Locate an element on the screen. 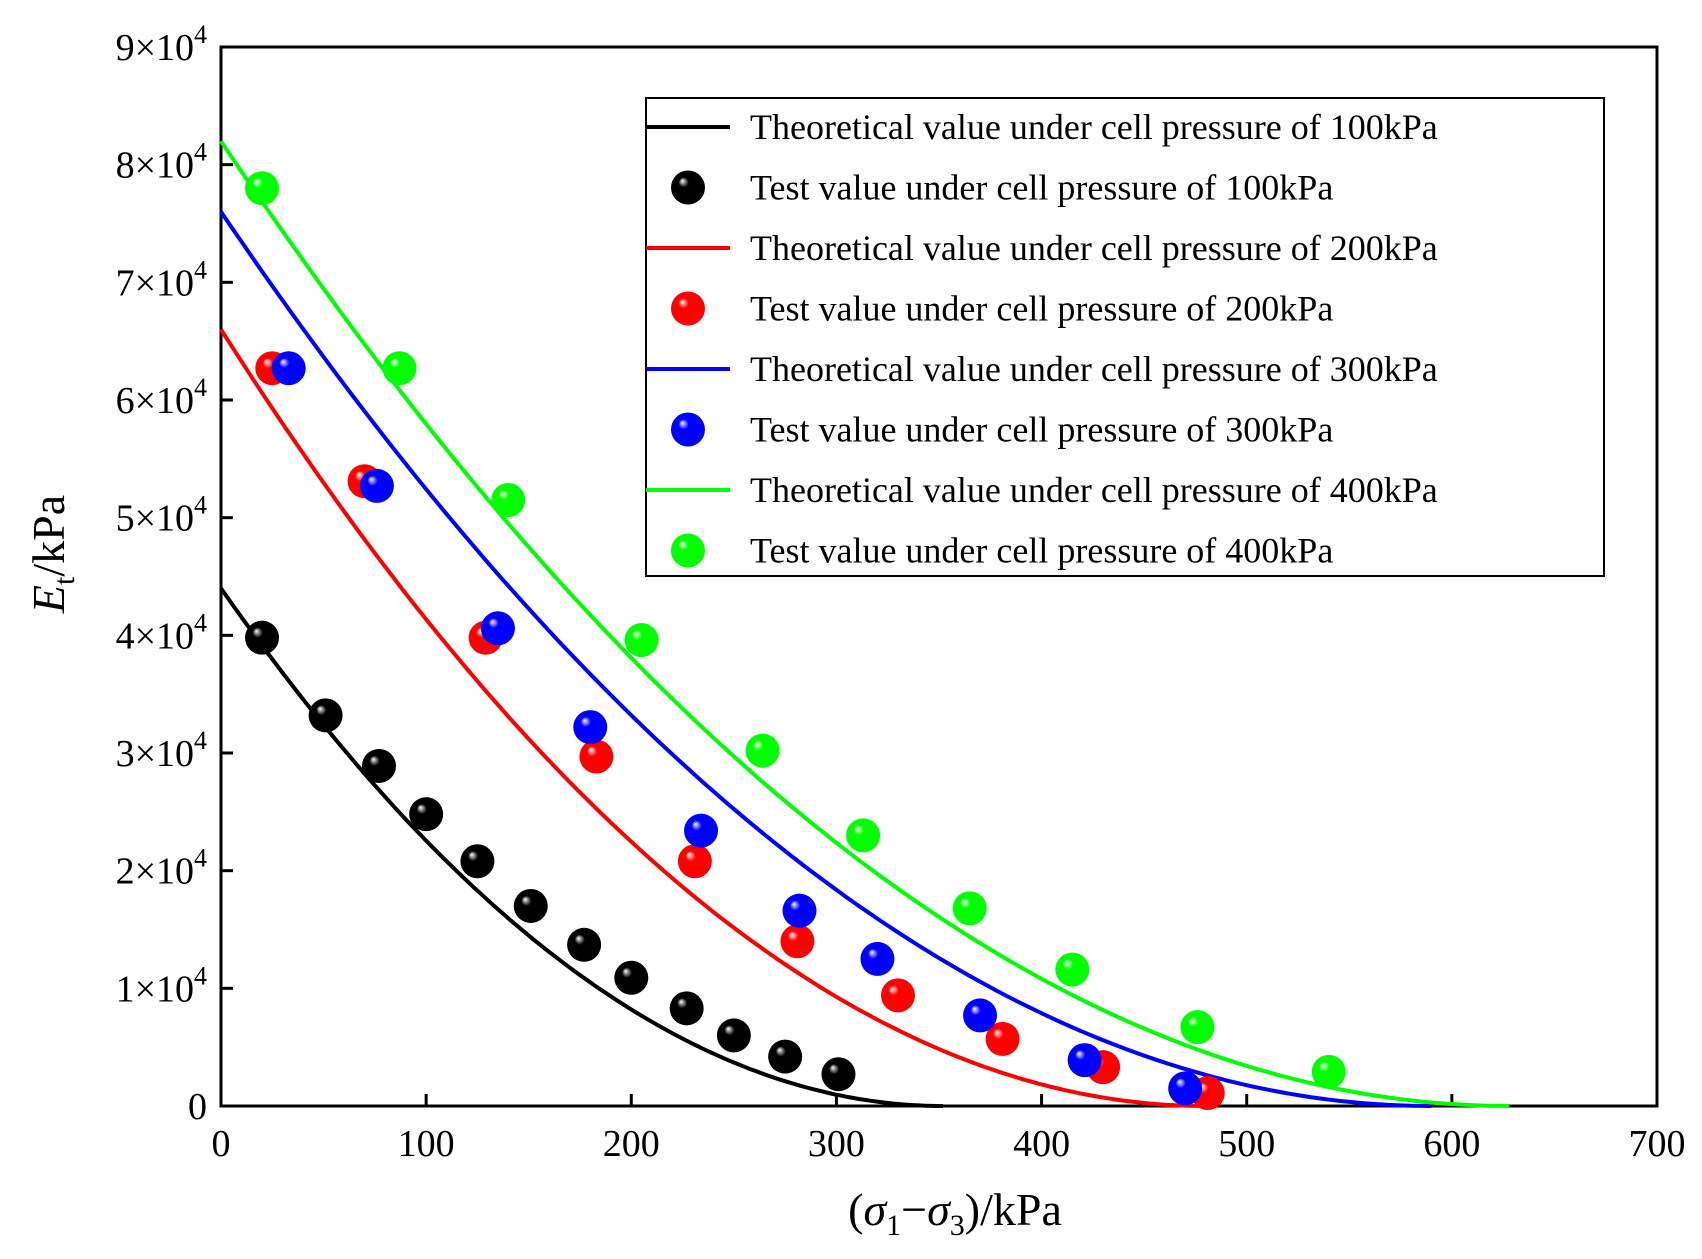 The height and width of the screenshot is (1259, 1702). legend-label: Test value under cell pressure of 400kPa is located at coordinates (1041, 551).